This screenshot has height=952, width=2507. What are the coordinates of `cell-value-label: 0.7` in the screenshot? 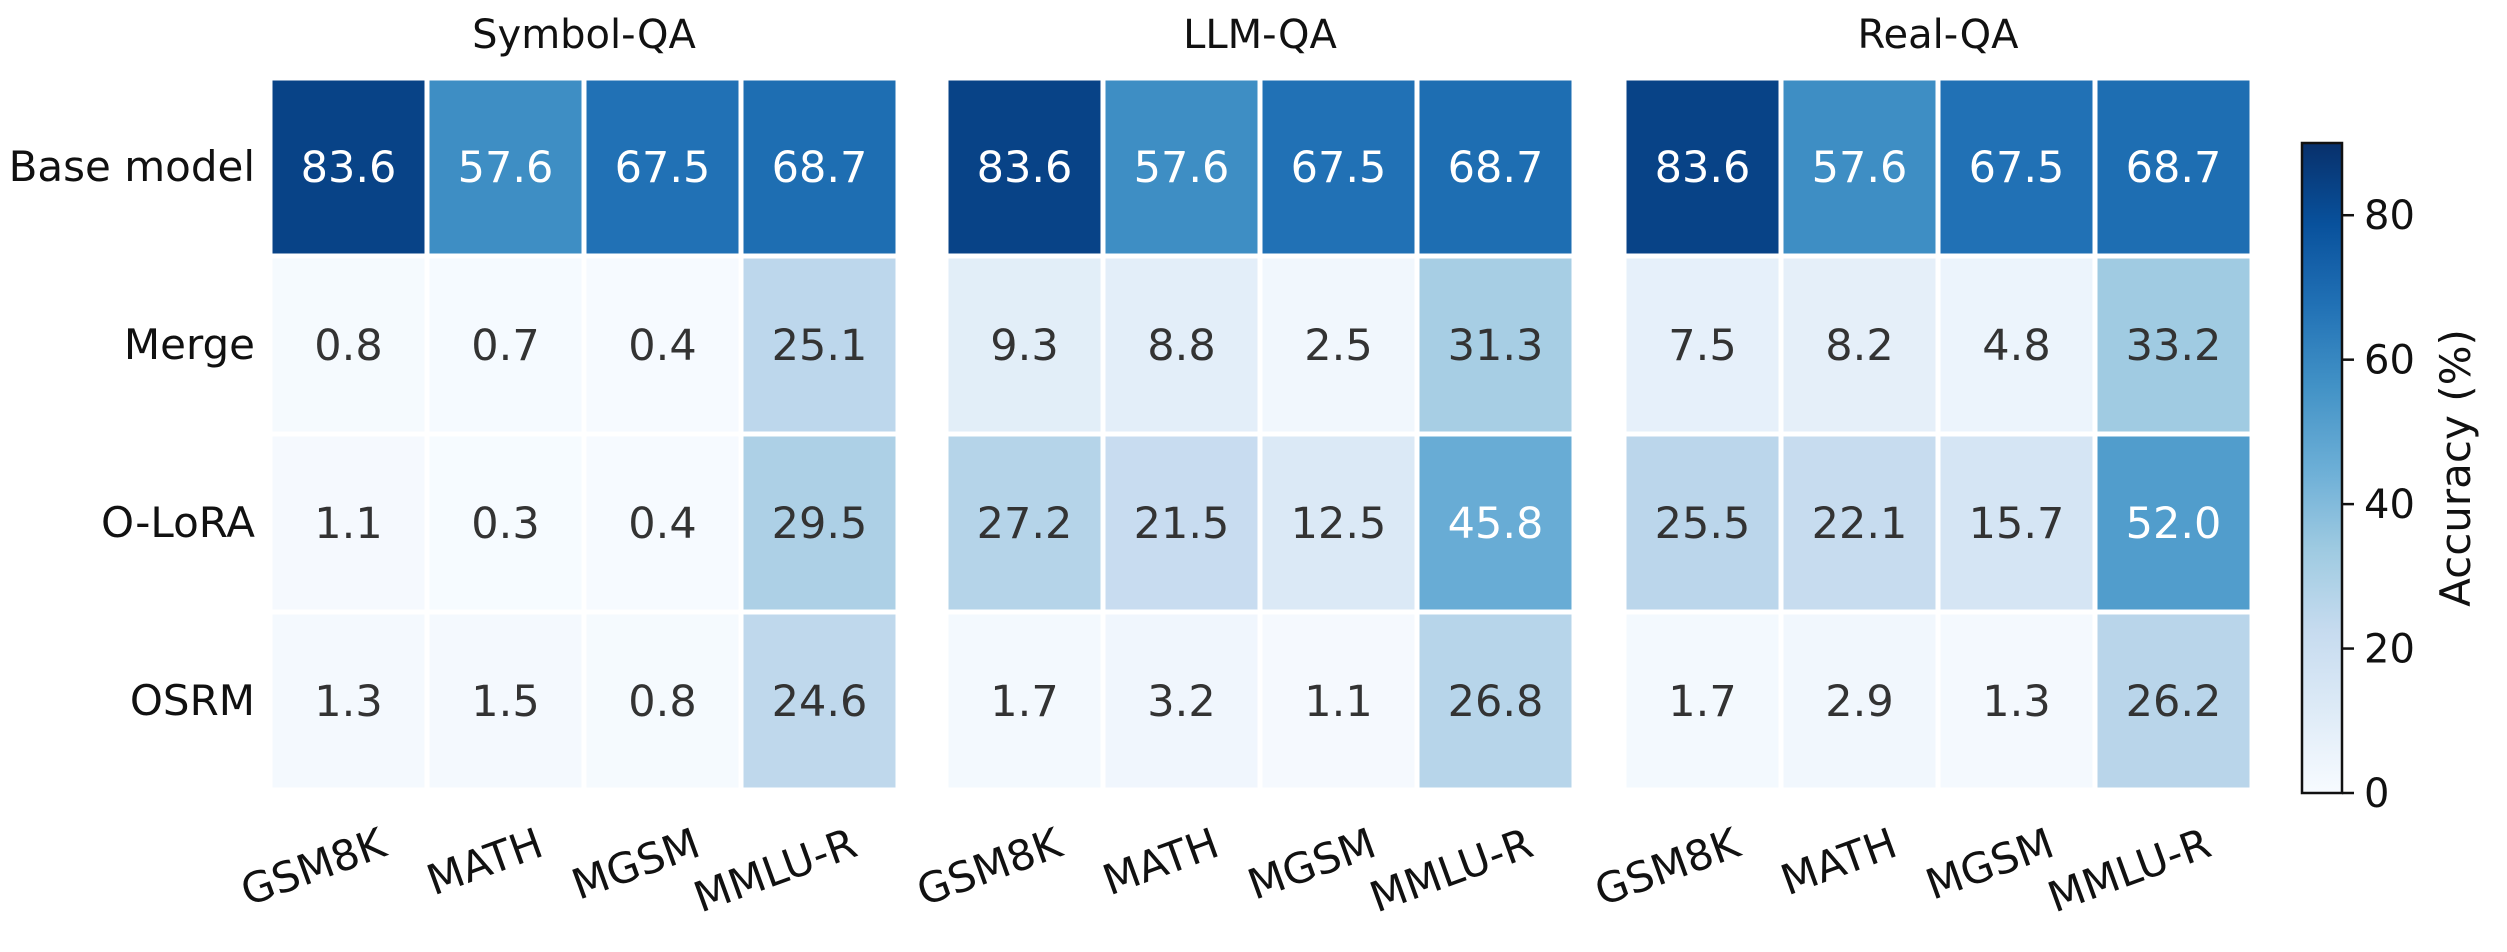 It's located at (505, 346).